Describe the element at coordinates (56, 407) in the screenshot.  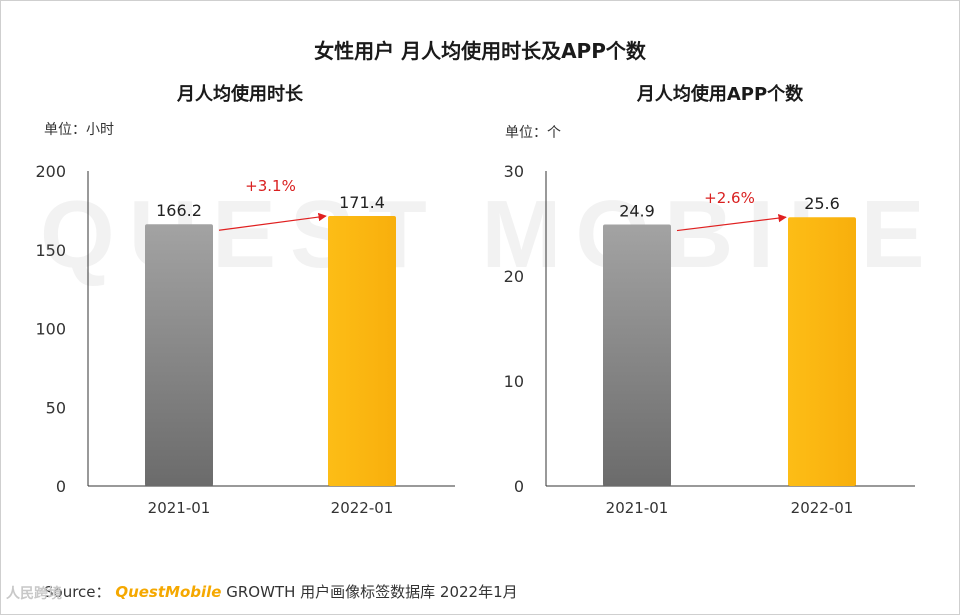
I see `y-tick-label: 50` at that location.